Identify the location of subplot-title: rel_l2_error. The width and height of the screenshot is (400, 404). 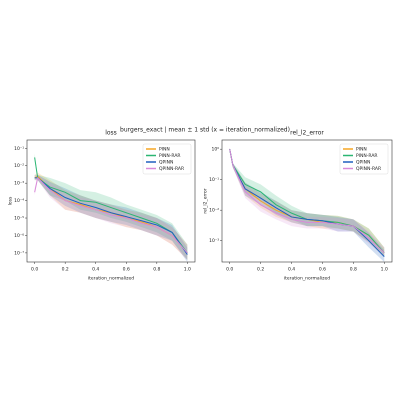
(307, 133).